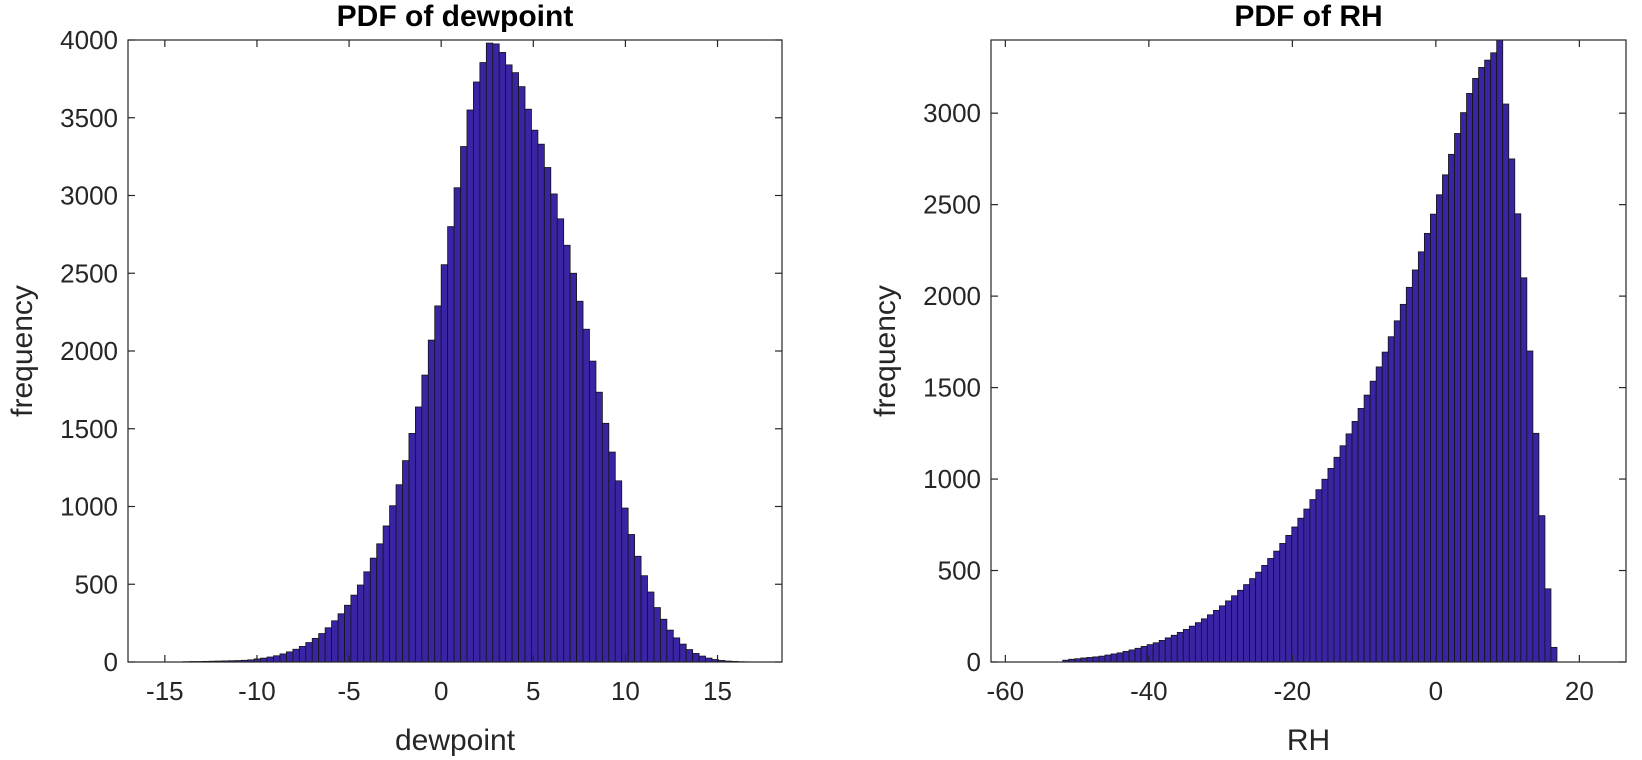 This screenshot has width=1642, height=760. Describe the element at coordinates (533, 691) in the screenshot. I see `x-tick-label: 5` at that location.